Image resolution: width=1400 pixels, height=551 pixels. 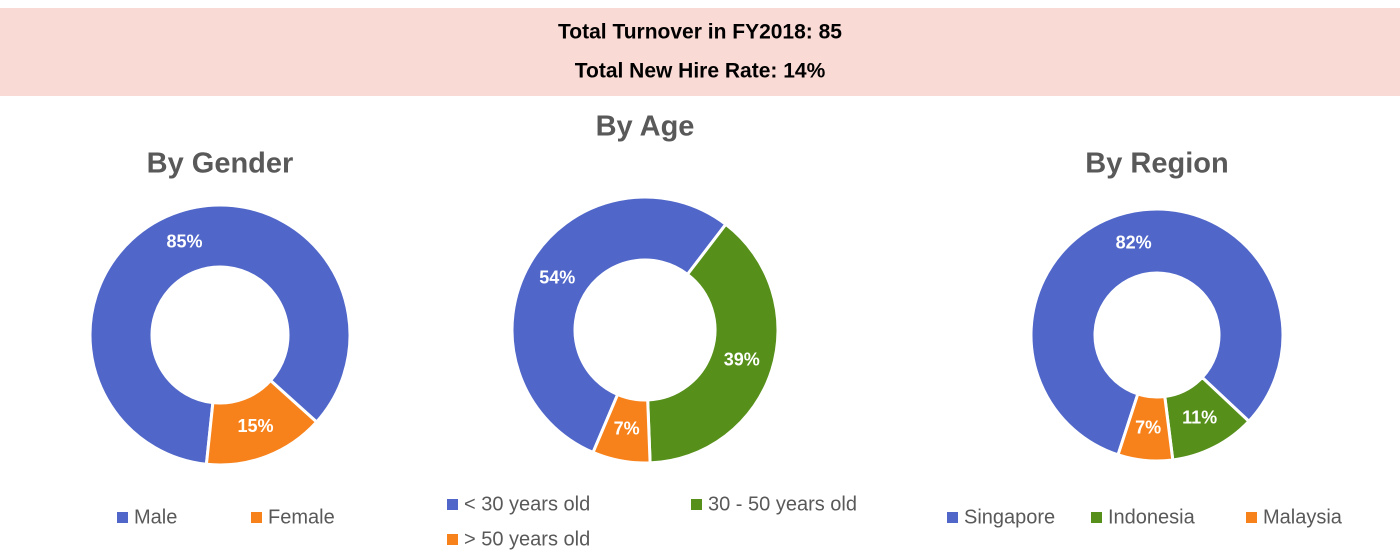 I want to click on data-label: 11%, so click(x=1199, y=418).